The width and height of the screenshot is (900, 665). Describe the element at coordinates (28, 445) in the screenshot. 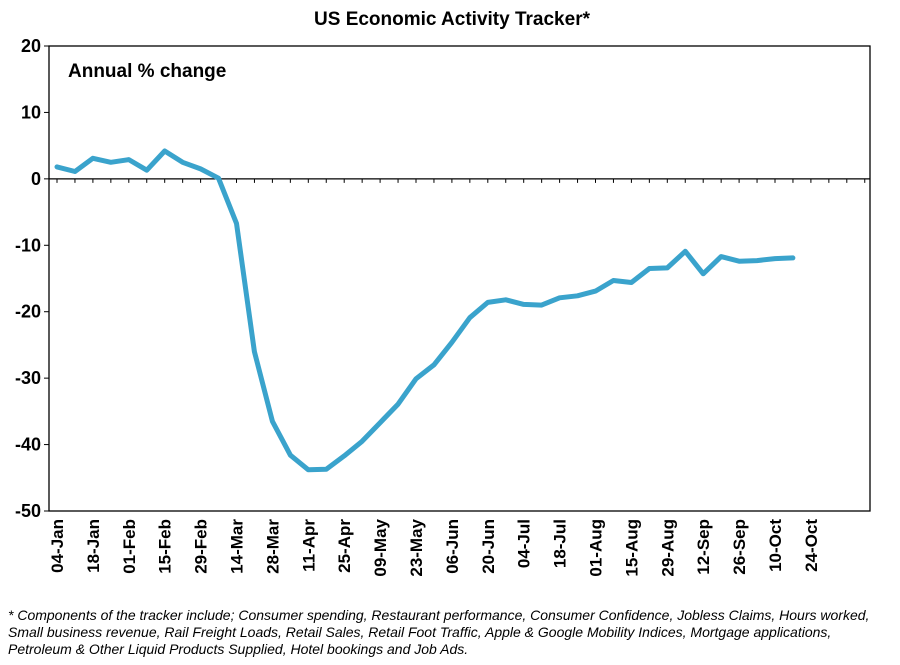

I see `y-tick-label: -40` at that location.